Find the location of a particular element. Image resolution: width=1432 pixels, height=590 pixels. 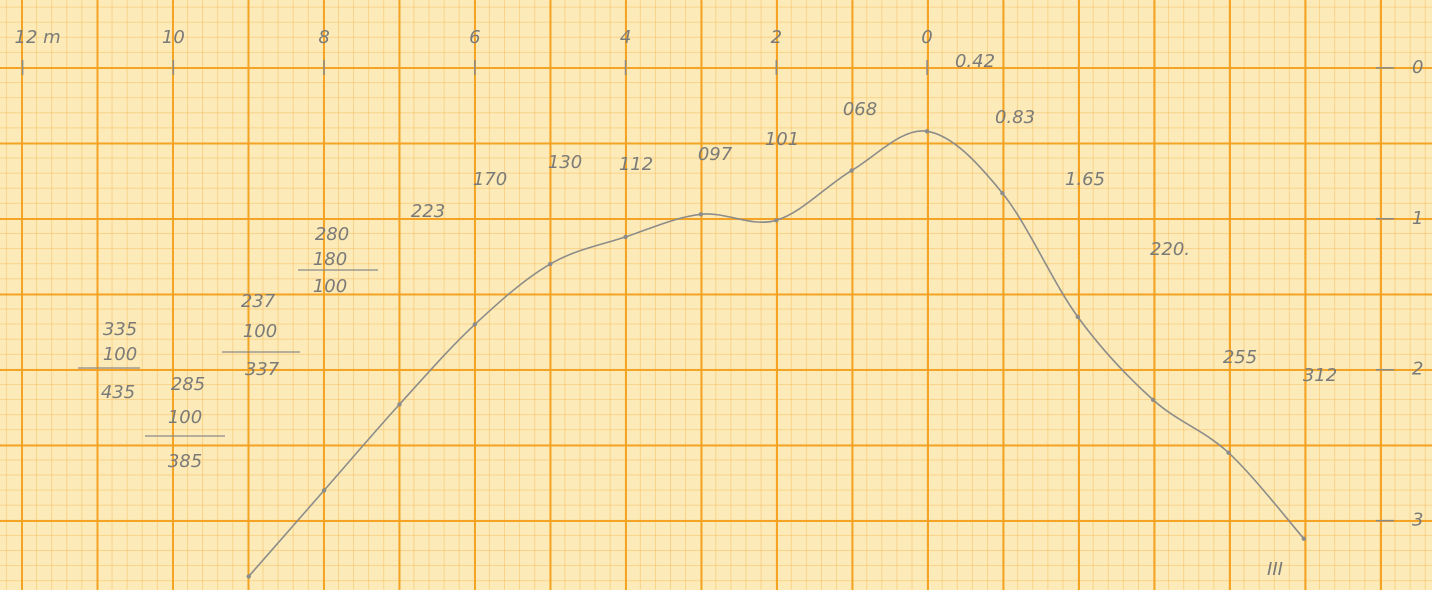

value-label: 112 is located at coordinates (636, 164).